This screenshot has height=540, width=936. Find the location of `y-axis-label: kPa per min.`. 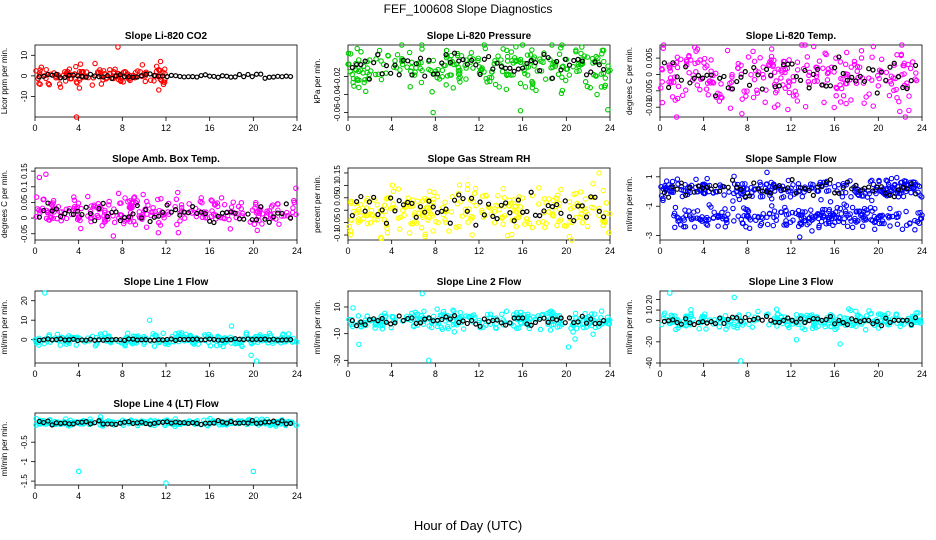

y-axis-label: kPa per min. is located at coordinates (317, 81).